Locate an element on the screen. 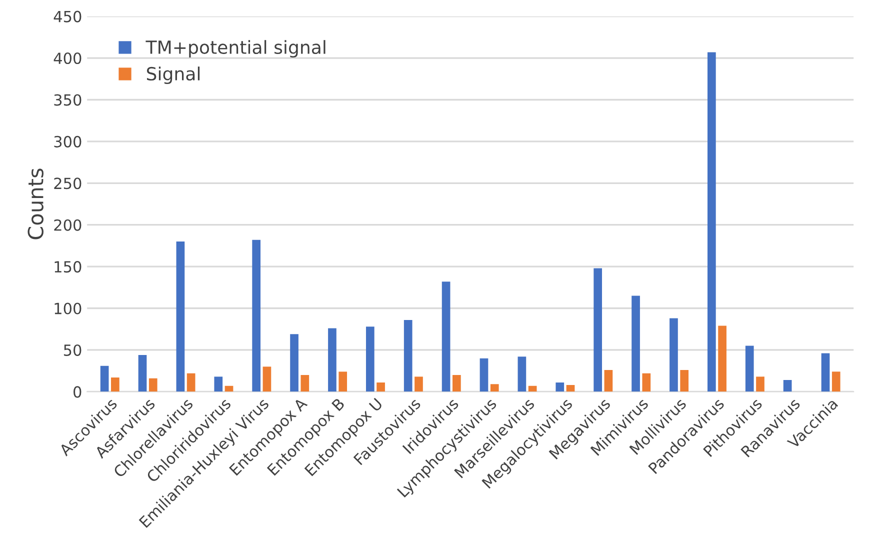 The height and width of the screenshot is (544, 871). y-tick-label: 200 is located at coordinates (68, 225).